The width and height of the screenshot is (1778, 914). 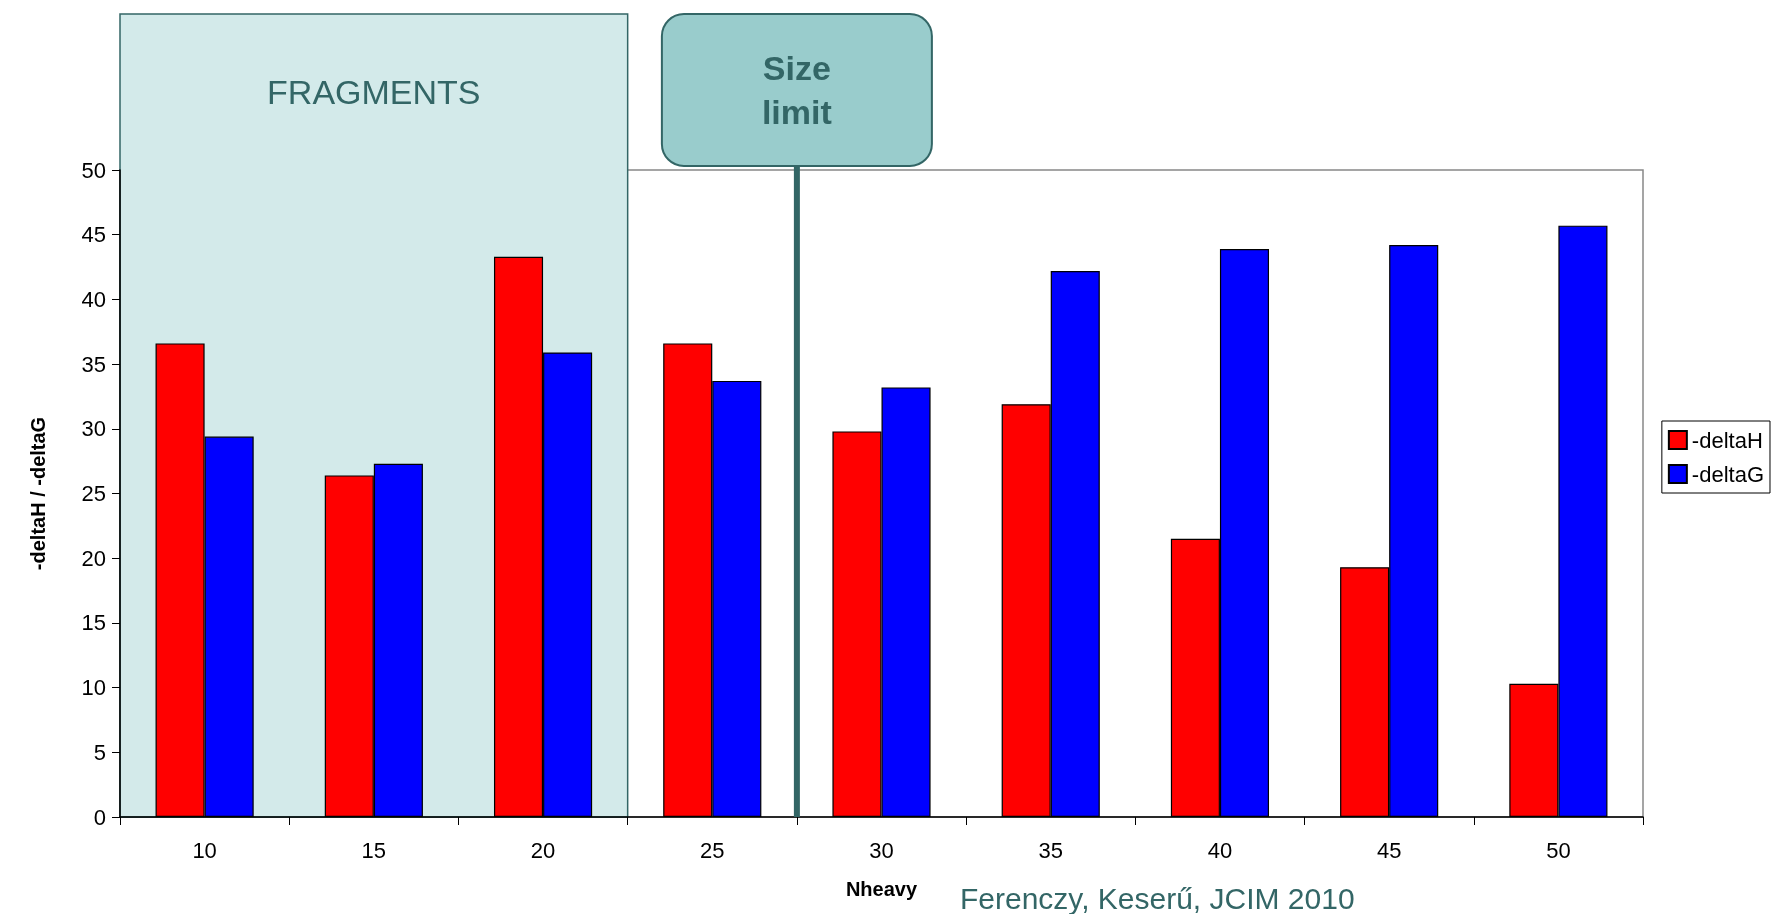 I want to click on y-tick-label: 35, so click(x=93, y=364).